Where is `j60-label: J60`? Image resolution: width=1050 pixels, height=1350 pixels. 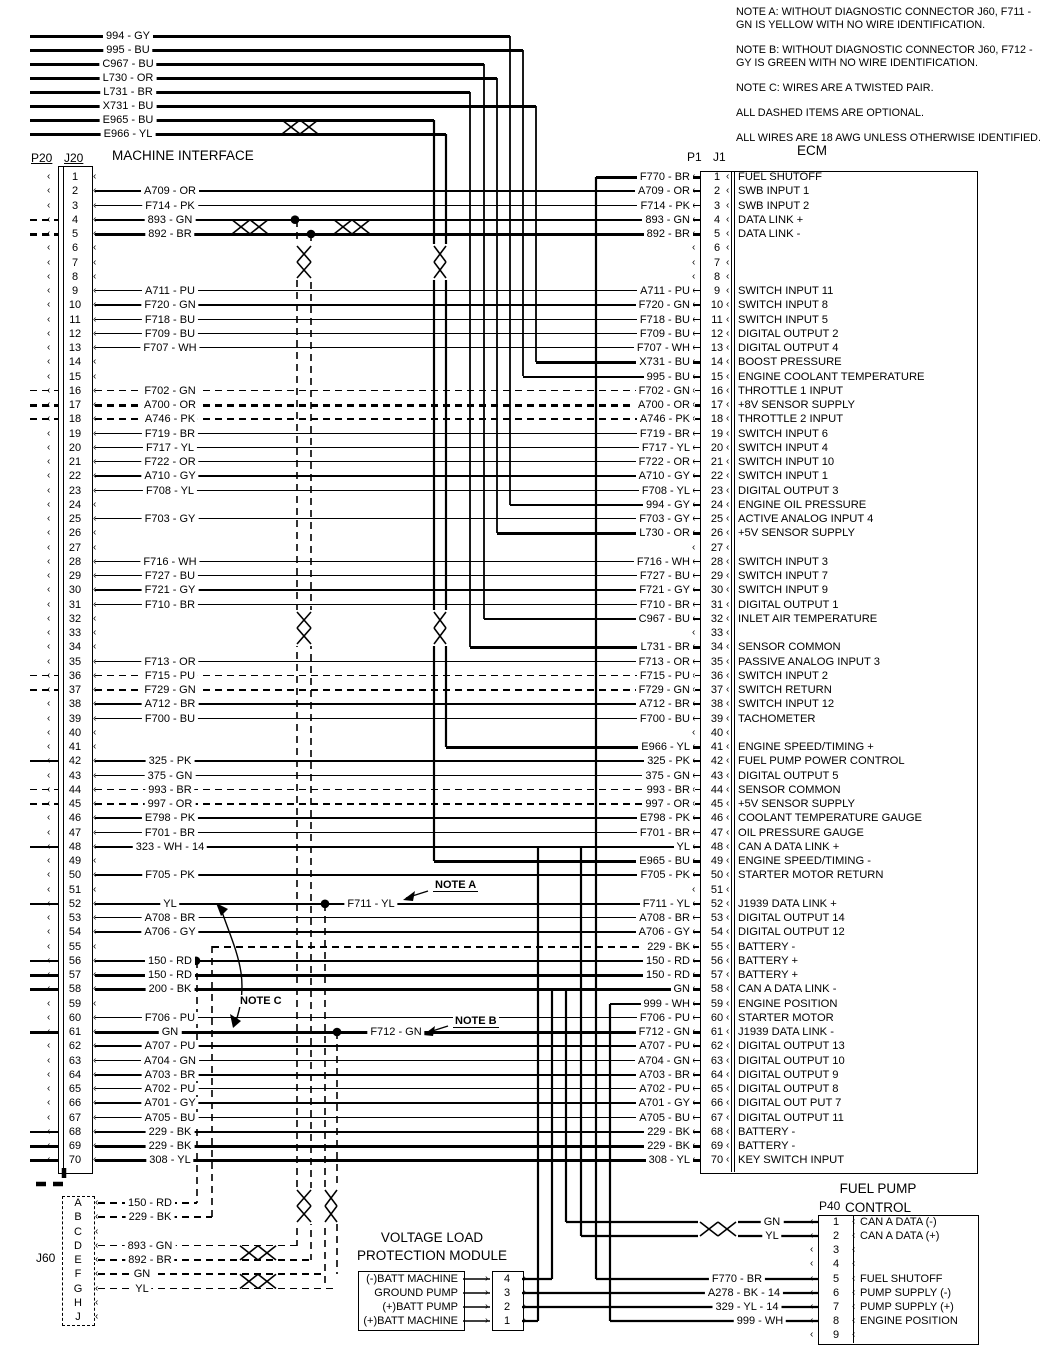
j60-label: J60 is located at coordinates (46, 1258).